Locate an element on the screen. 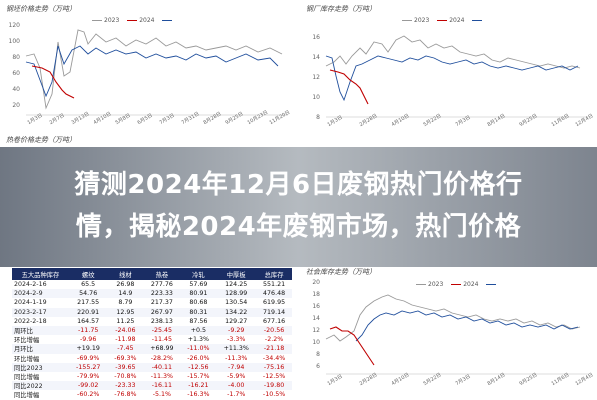 The width and height of the screenshot is (597, 400). table-cell: 476.48 is located at coordinates (274, 294).